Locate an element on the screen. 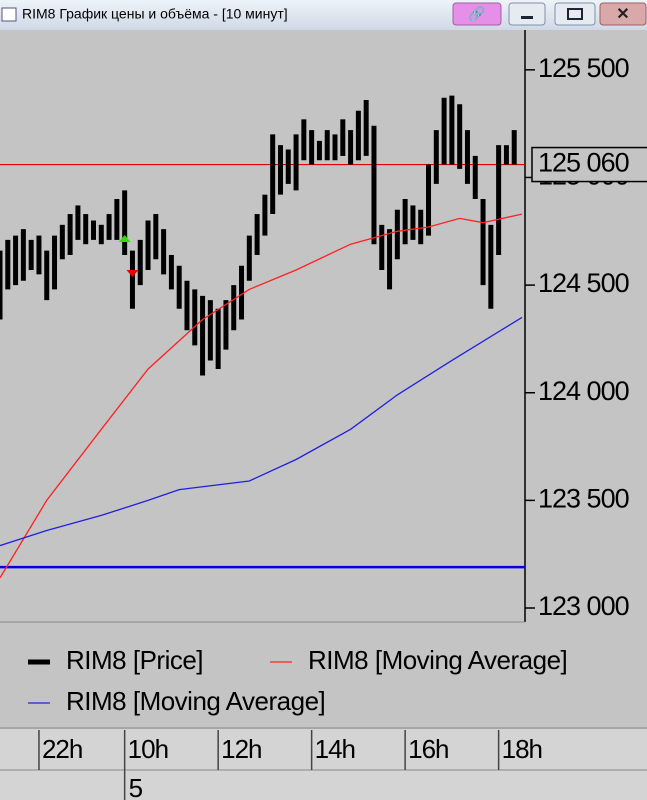 The width and height of the screenshot is (647, 800). minimize-button is located at coordinates (527, 14).